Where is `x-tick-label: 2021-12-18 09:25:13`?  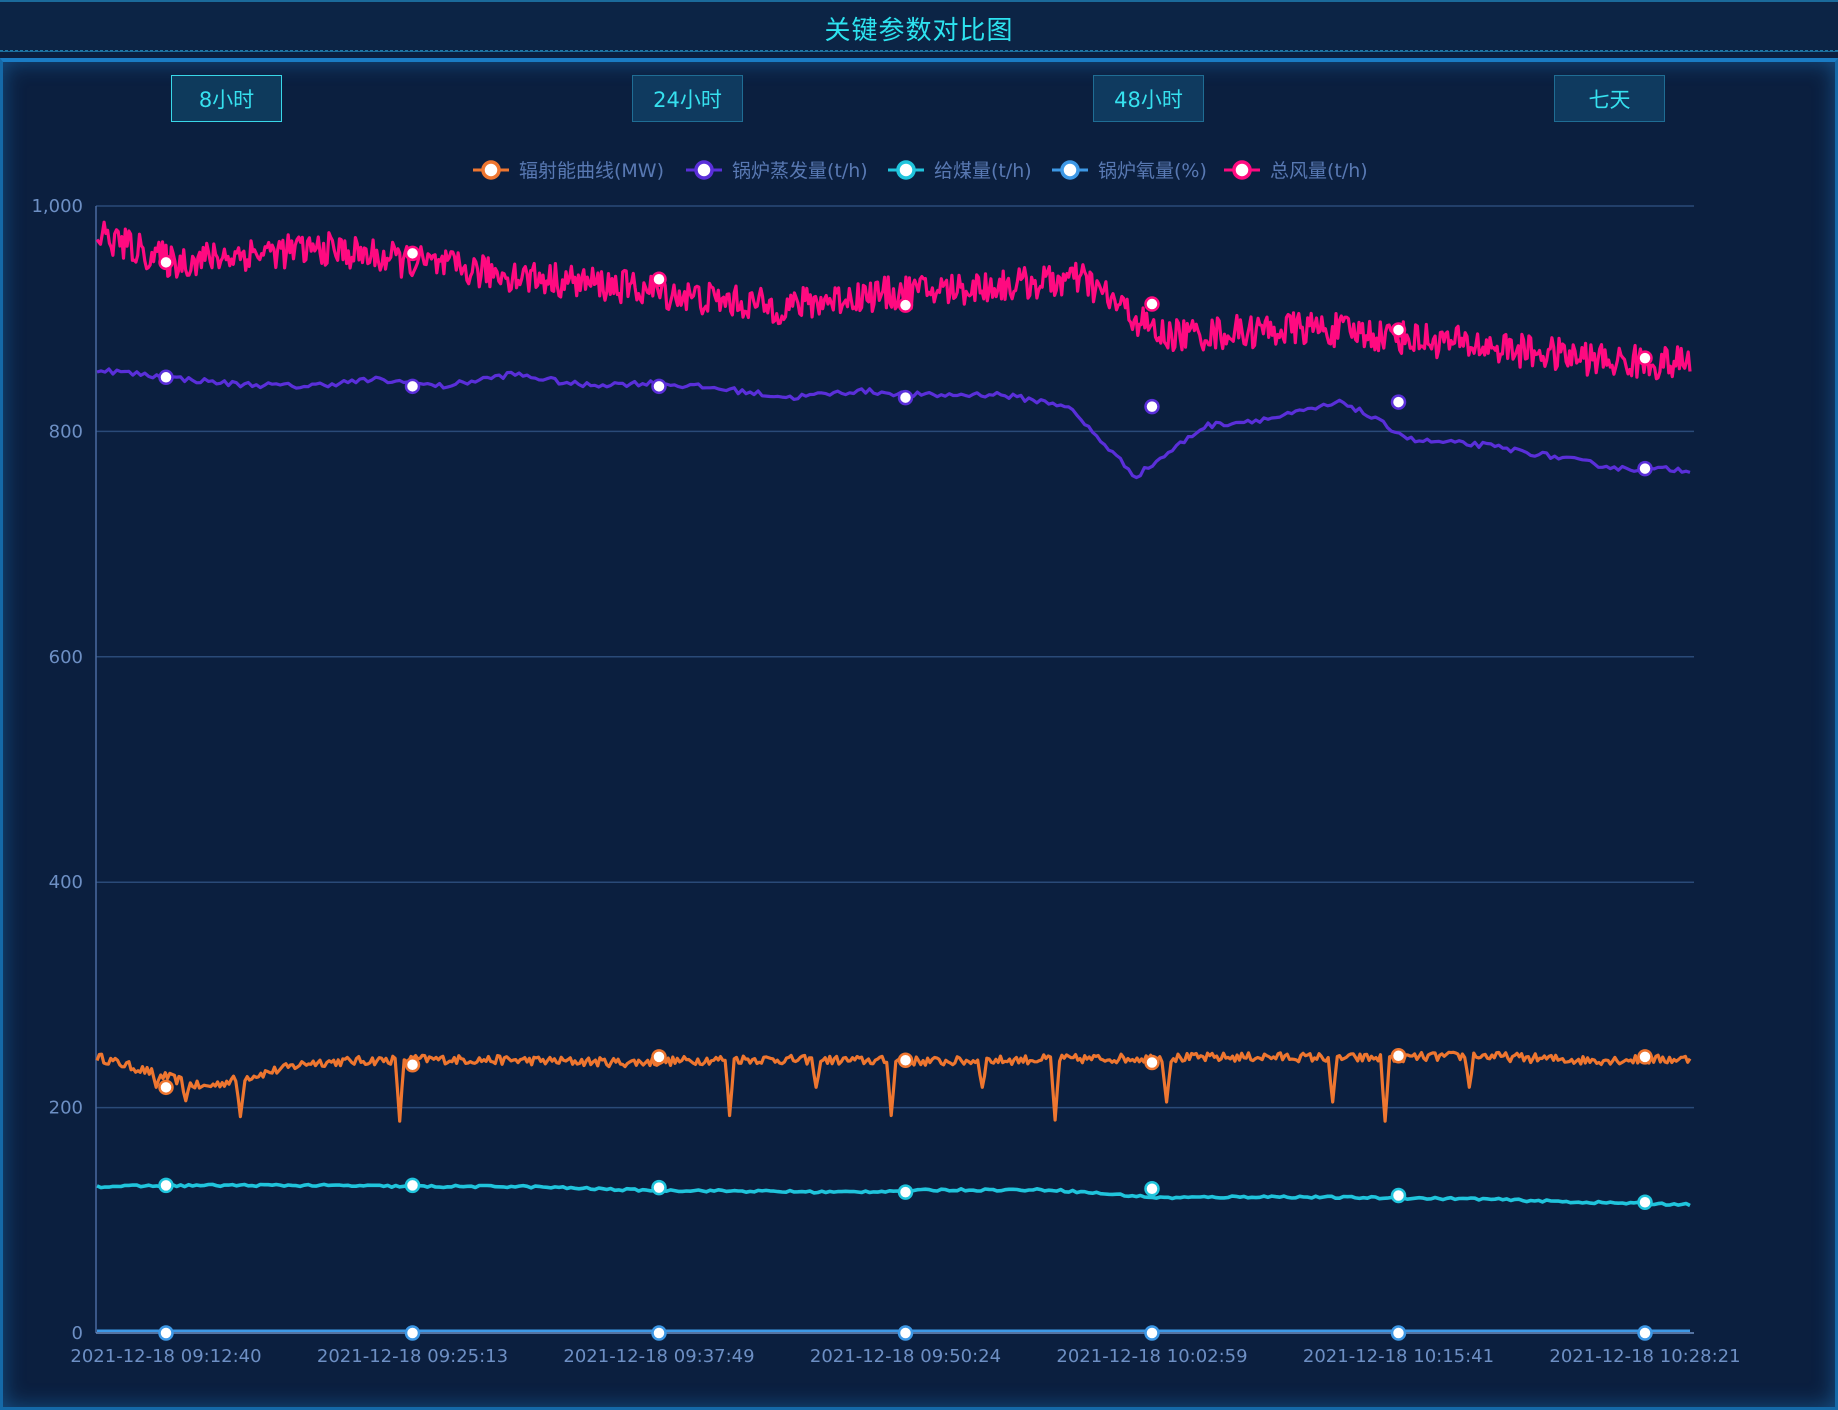
x-tick-label: 2021-12-18 09:25:13 is located at coordinates (412, 1356).